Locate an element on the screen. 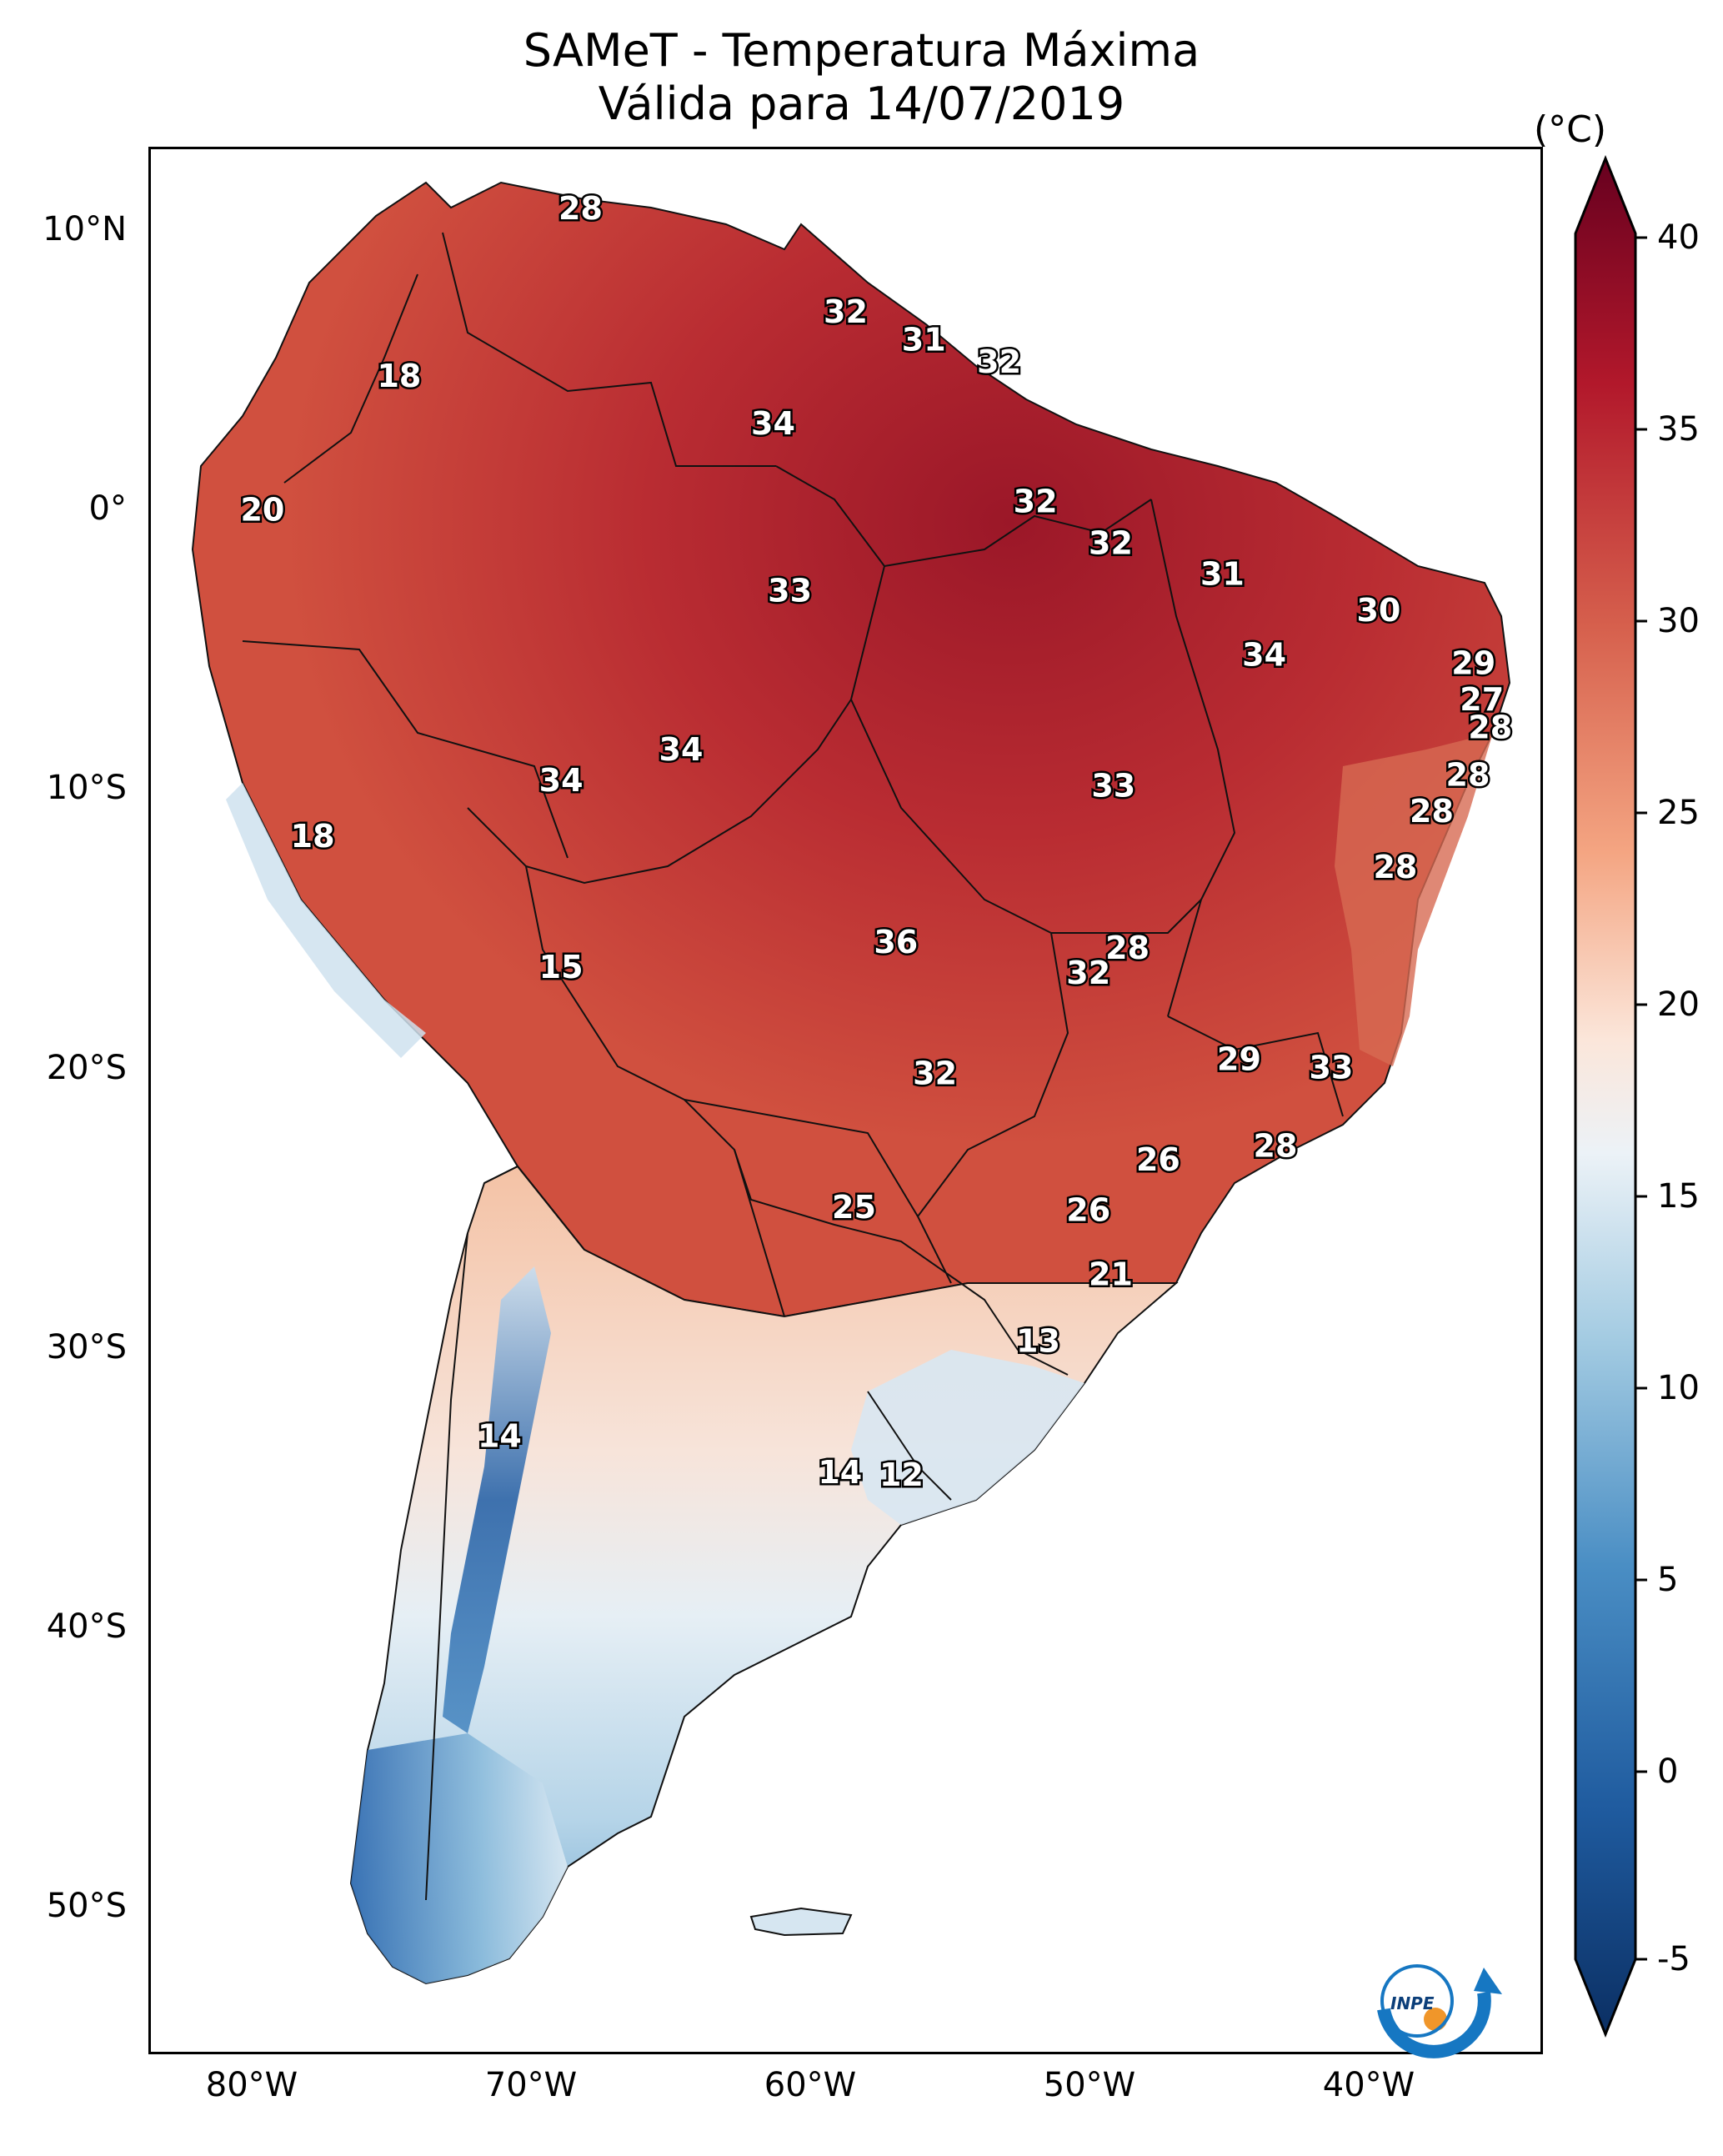 This screenshot has width=1723, height=2156. temperature-label: 20 is located at coordinates (262, 511).